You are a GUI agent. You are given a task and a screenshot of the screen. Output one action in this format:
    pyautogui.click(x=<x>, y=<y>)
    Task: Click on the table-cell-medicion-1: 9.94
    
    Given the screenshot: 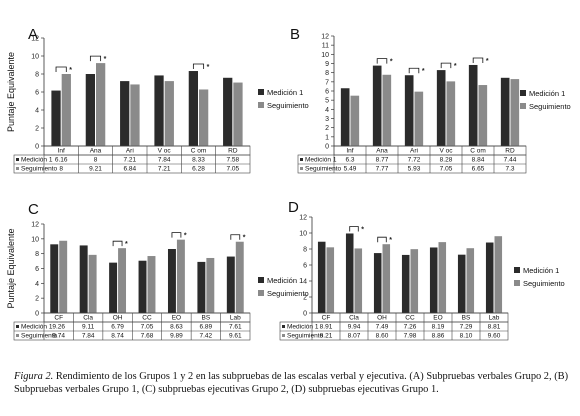 What is the action you would take?
    pyautogui.click(x=354, y=327)
    